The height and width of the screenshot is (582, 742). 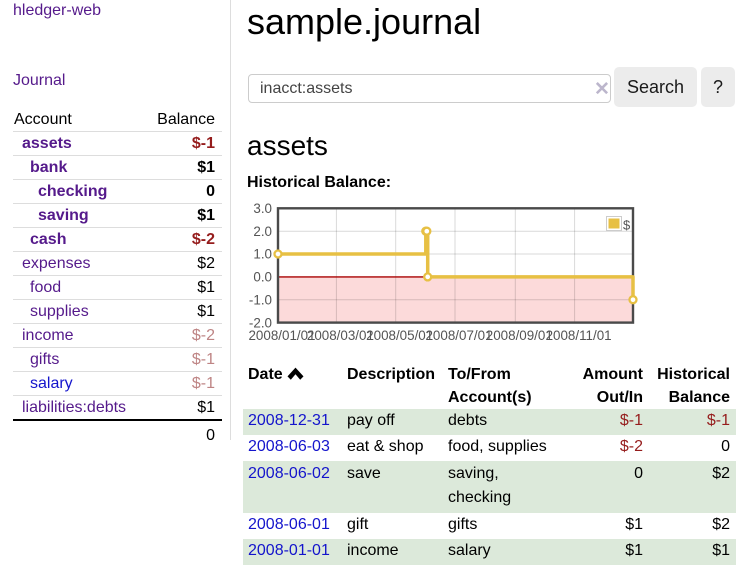 I want to click on svg-text: 2008/11/01, so click(x=579, y=335).